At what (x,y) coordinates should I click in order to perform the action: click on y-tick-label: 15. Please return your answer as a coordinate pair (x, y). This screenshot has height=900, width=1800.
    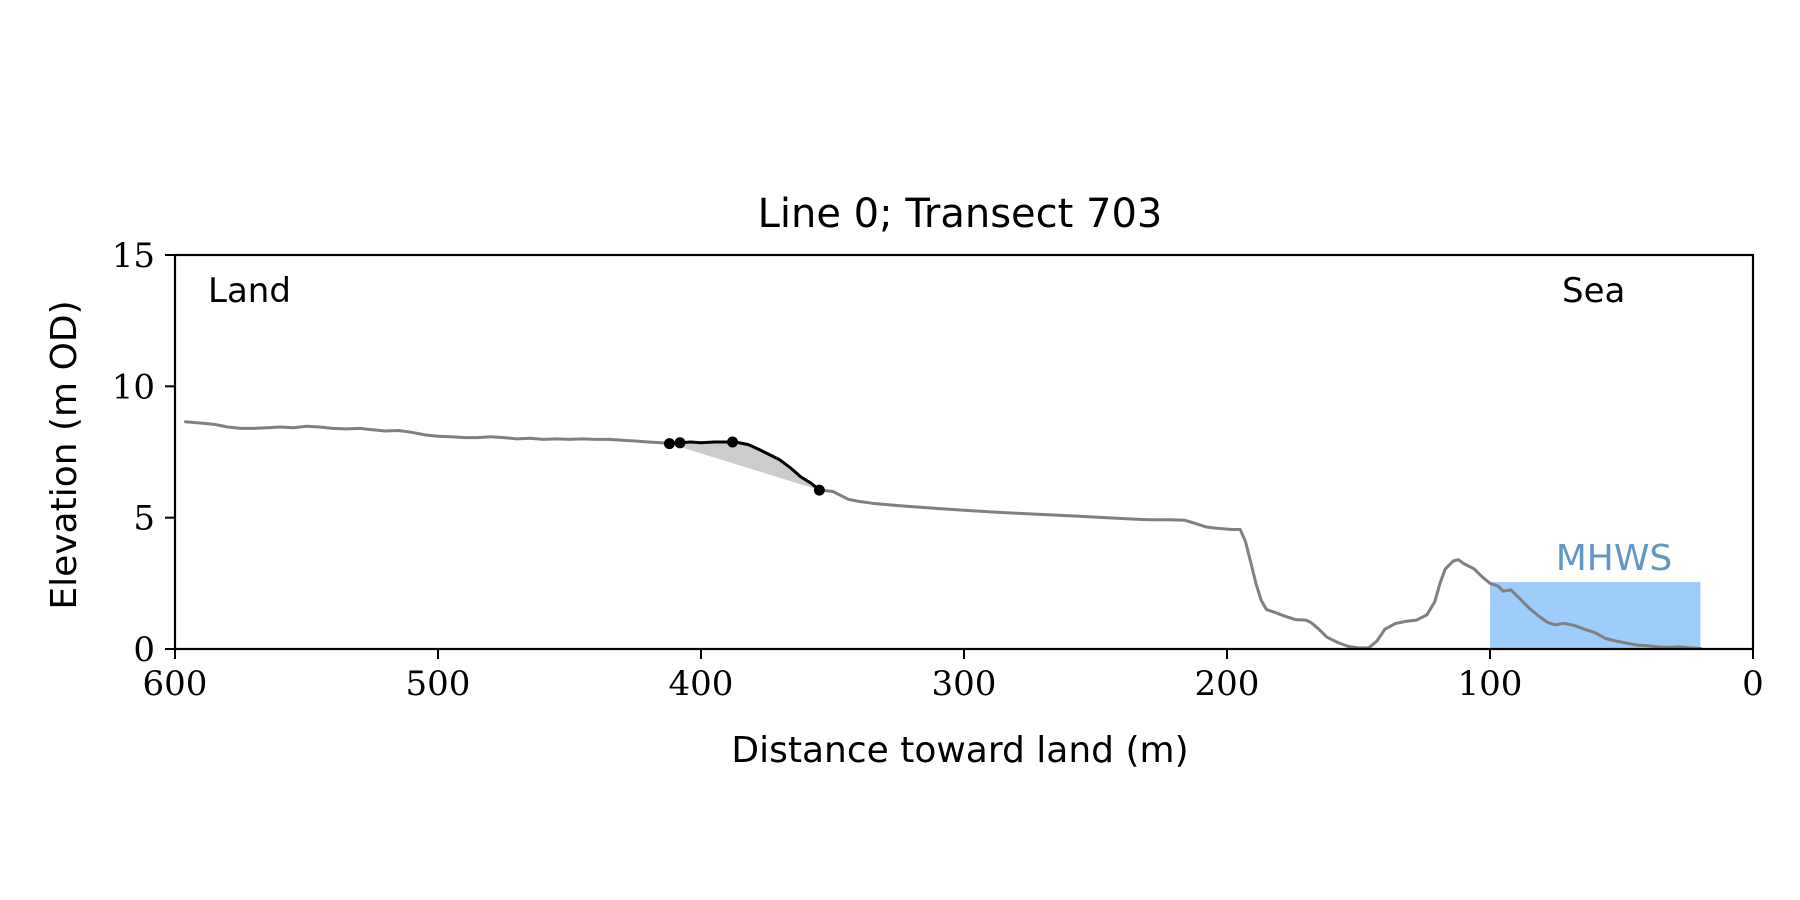
    Looking at the image, I should click on (133, 256).